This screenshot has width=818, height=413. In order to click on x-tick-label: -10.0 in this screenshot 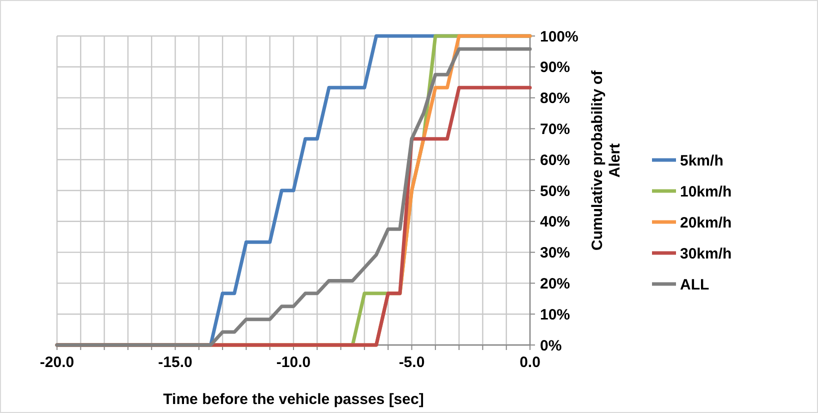, I will do `click(293, 362)`.